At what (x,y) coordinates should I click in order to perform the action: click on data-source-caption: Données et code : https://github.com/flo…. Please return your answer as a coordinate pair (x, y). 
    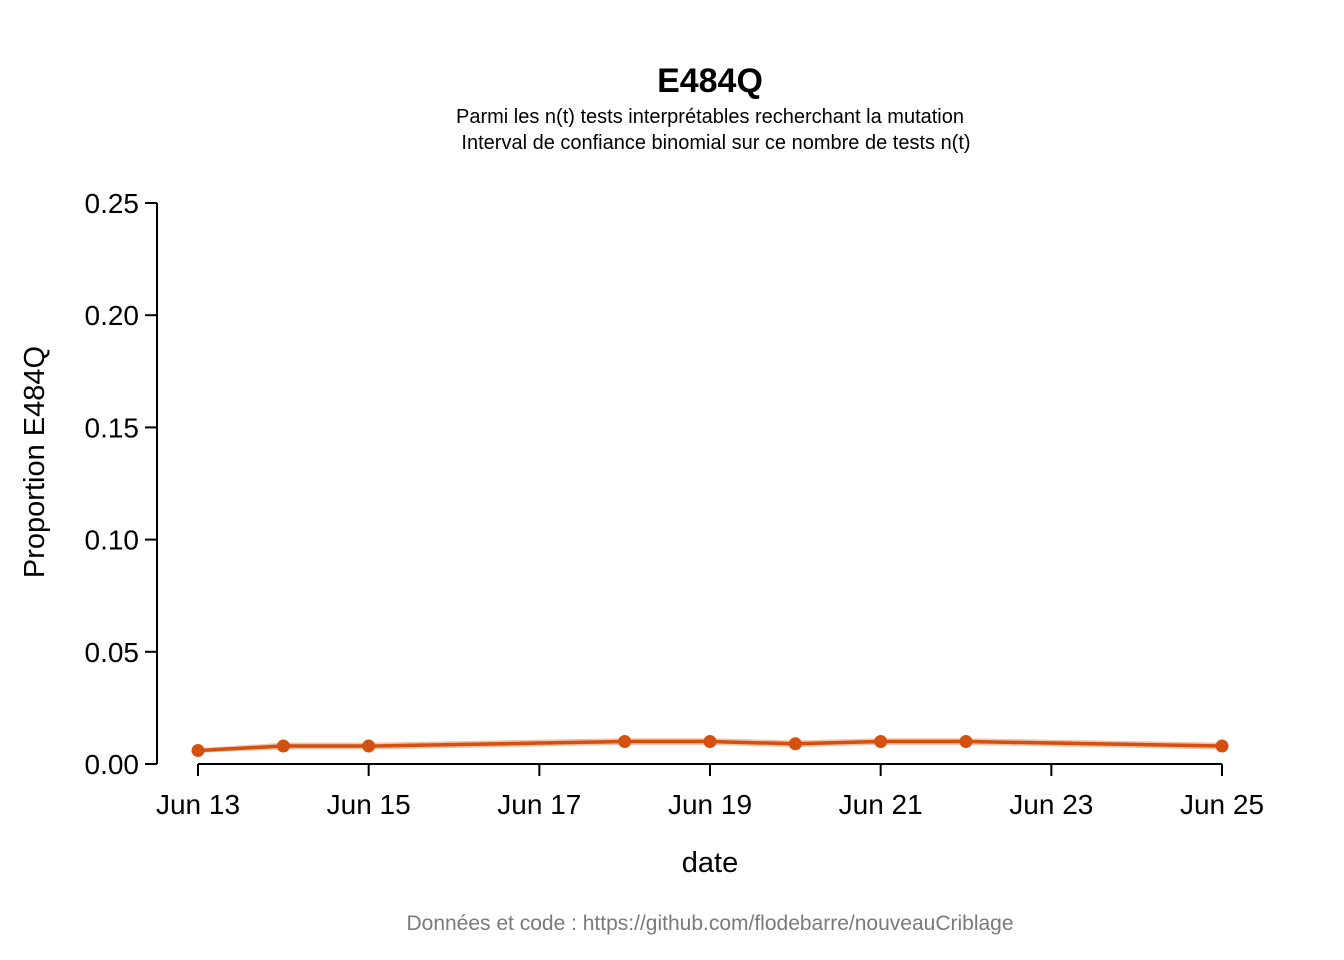
    Looking at the image, I should click on (709, 923).